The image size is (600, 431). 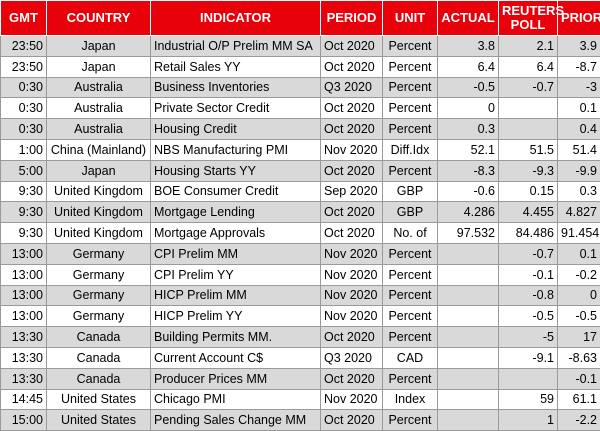 I want to click on reuters-poll-cell: 59, so click(x=528, y=399).